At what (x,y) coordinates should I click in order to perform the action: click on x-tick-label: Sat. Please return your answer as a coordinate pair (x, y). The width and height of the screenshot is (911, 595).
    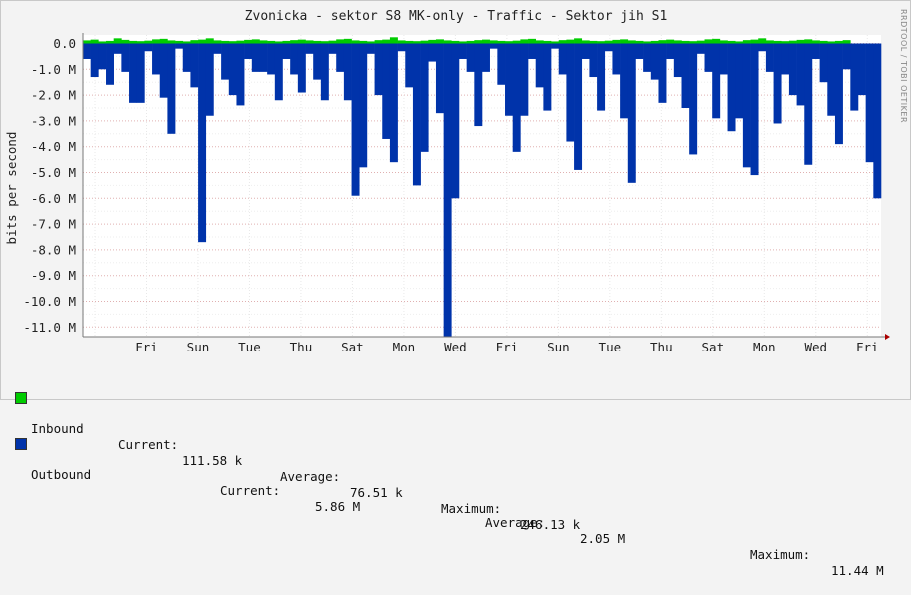
    Looking at the image, I should click on (352, 345).